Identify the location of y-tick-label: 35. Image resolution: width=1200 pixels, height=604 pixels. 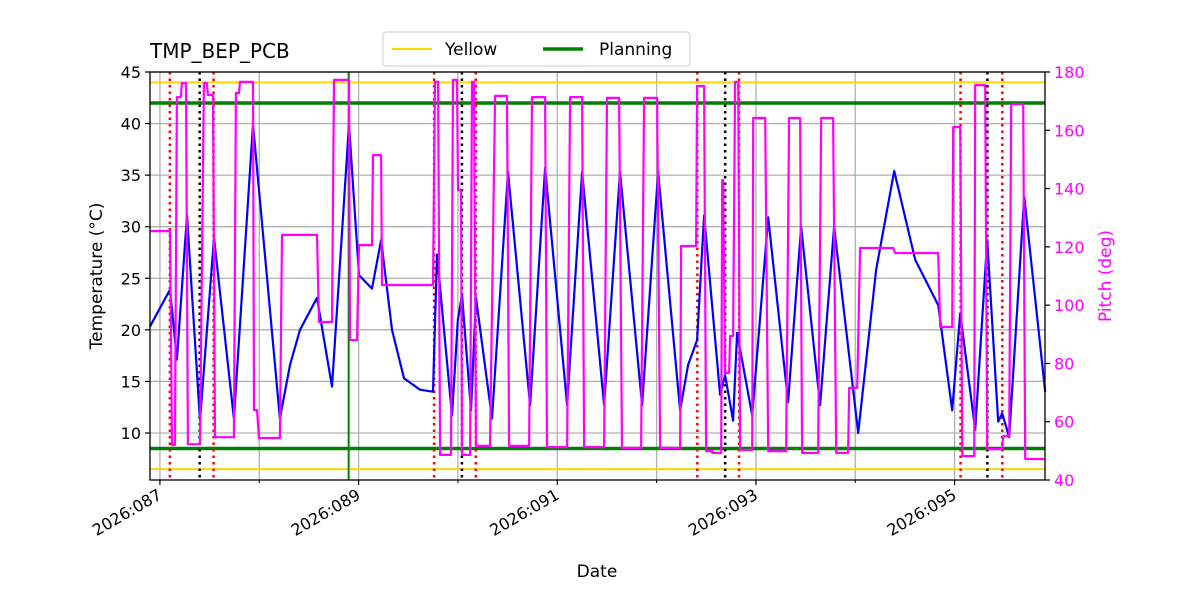
(131, 175).